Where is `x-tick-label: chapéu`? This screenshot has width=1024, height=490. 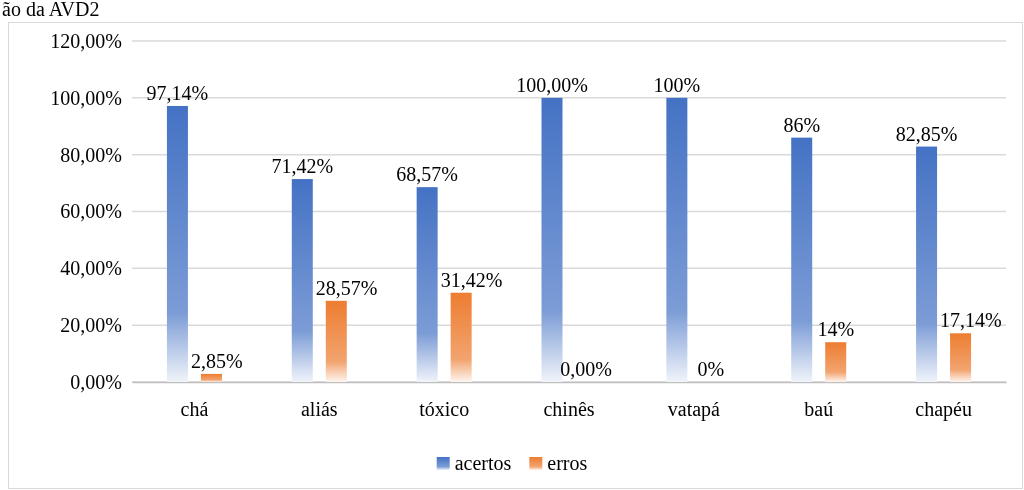
x-tick-label: chapéu is located at coordinates (943, 410).